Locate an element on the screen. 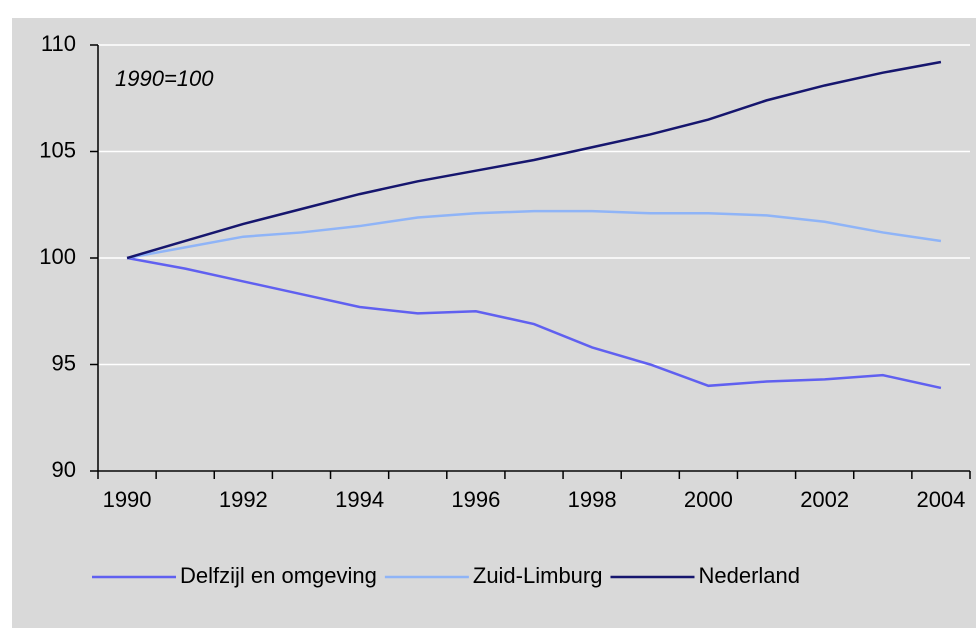  x-tick-label: 1992 is located at coordinates (243, 499).